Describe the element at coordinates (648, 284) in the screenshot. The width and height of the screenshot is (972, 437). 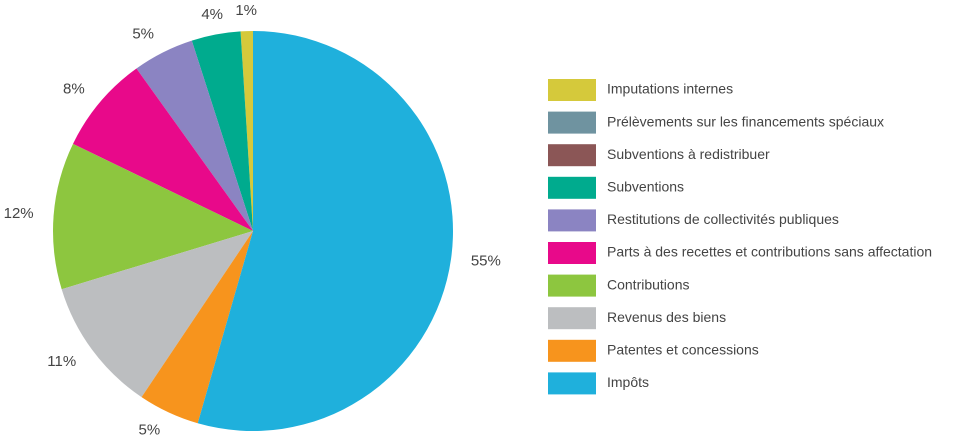
I see `legend-label: Contributions` at that location.